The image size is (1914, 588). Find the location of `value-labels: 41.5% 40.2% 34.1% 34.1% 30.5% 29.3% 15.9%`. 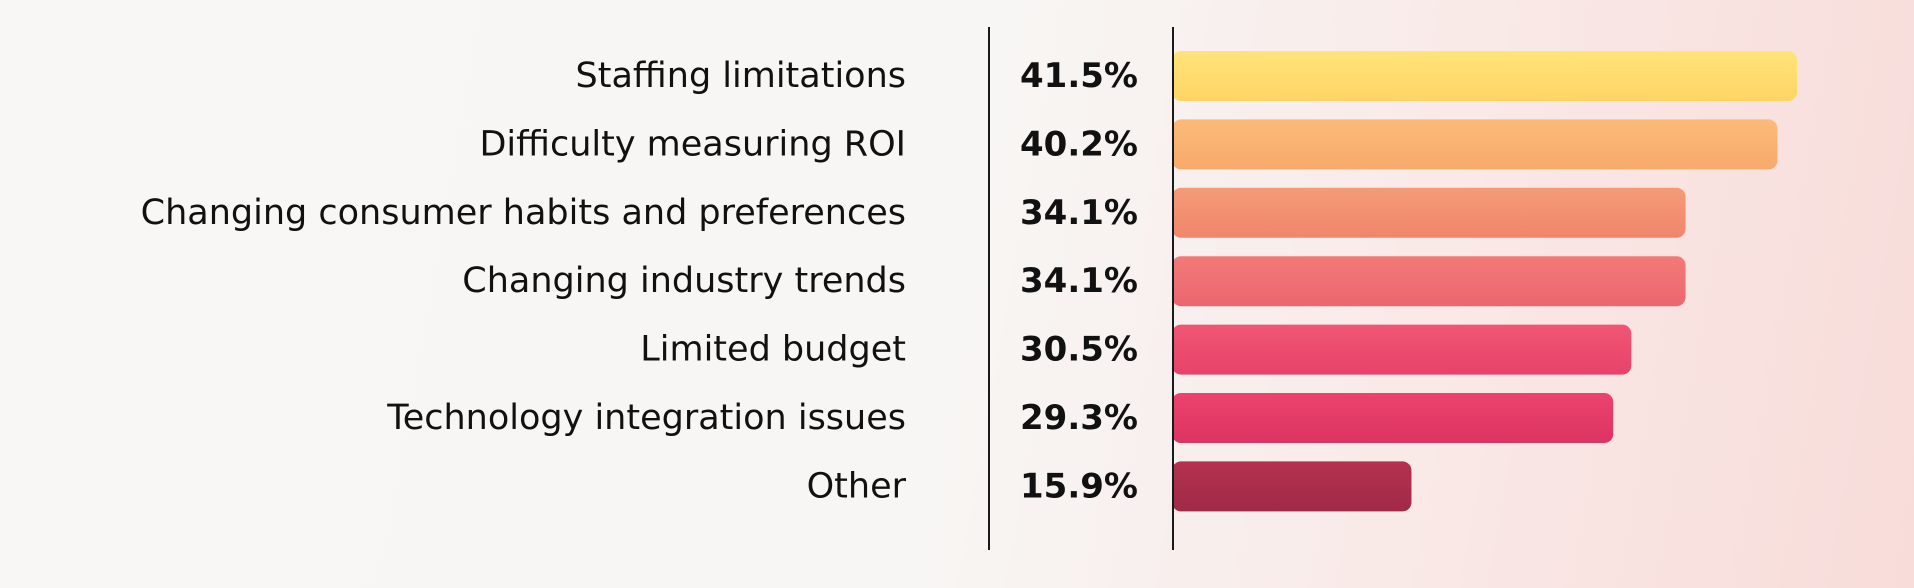

value-labels: 41.5% 40.2% 34.1% 34.1% 30.5% 29.3% 15.9% is located at coordinates (1079, 281).